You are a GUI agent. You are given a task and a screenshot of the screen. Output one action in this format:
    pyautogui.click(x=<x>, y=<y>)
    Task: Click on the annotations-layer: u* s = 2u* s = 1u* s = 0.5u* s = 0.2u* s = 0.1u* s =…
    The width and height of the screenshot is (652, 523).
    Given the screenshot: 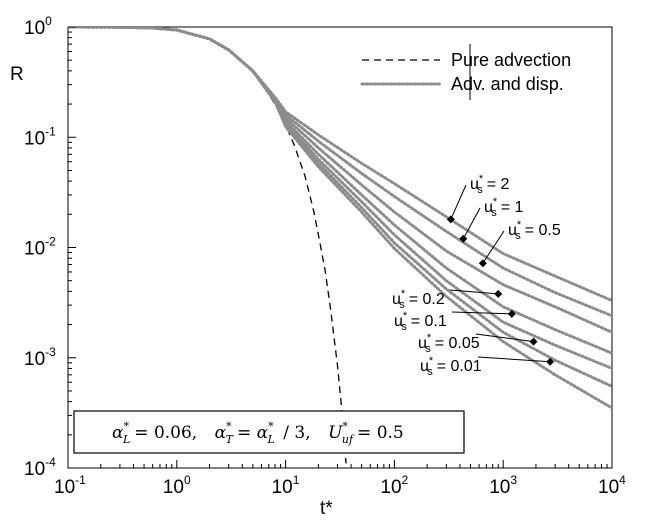 What is the action you would take?
    pyautogui.click(x=476, y=275)
    